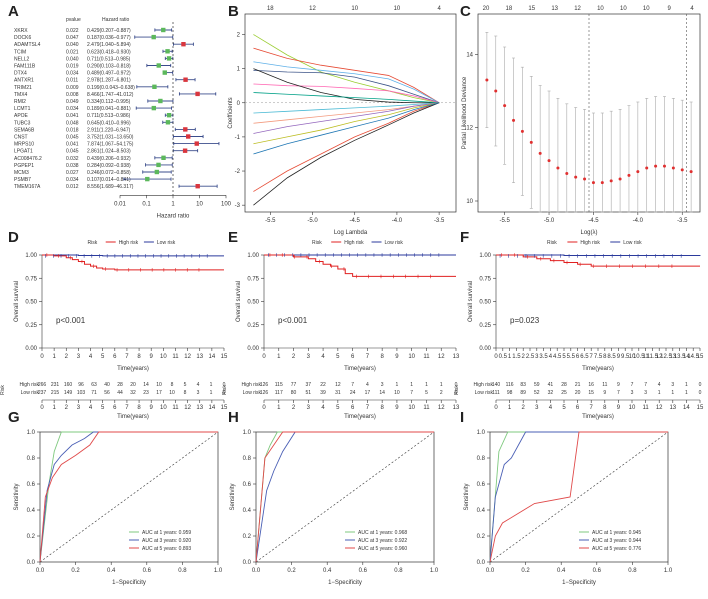 The height and width of the screenshot is (599, 708). What do you see at coordinates (397, 357) in the screenshot?
I see `km-x-tick-label: 9` at bounding box center [397, 357].